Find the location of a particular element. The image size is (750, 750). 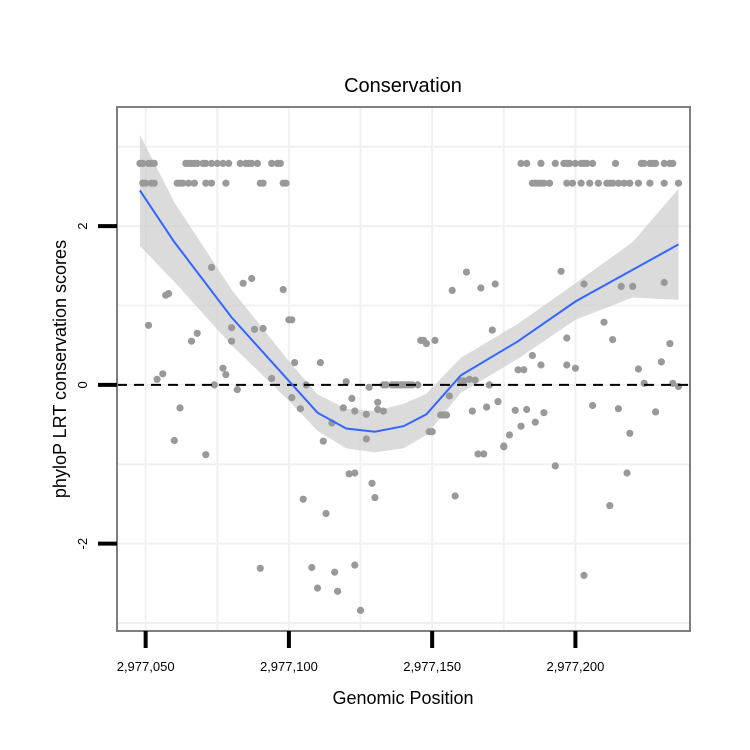

x-tick-label: 2,977,100 is located at coordinates (289, 666).